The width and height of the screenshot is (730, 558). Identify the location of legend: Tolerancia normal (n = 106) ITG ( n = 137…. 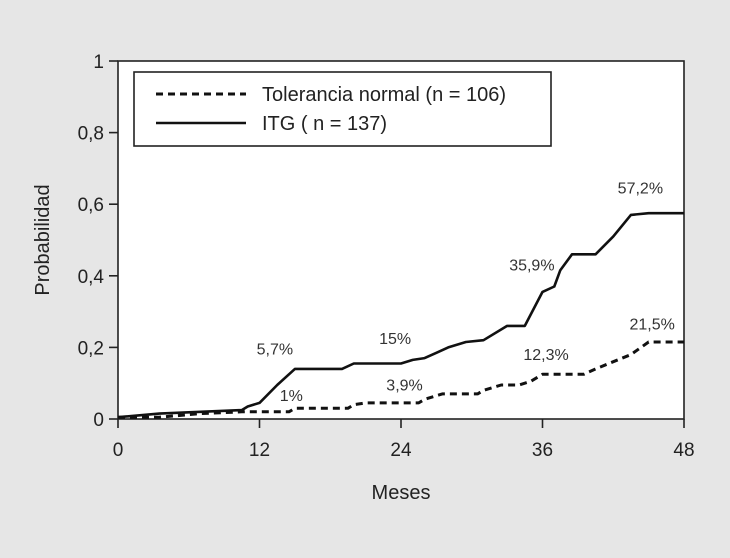
(342, 109).